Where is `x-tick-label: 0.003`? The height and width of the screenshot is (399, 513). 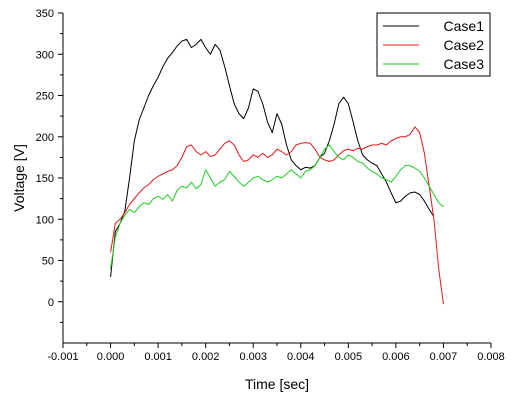 x-tick-label: 0.003 is located at coordinates (253, 357).